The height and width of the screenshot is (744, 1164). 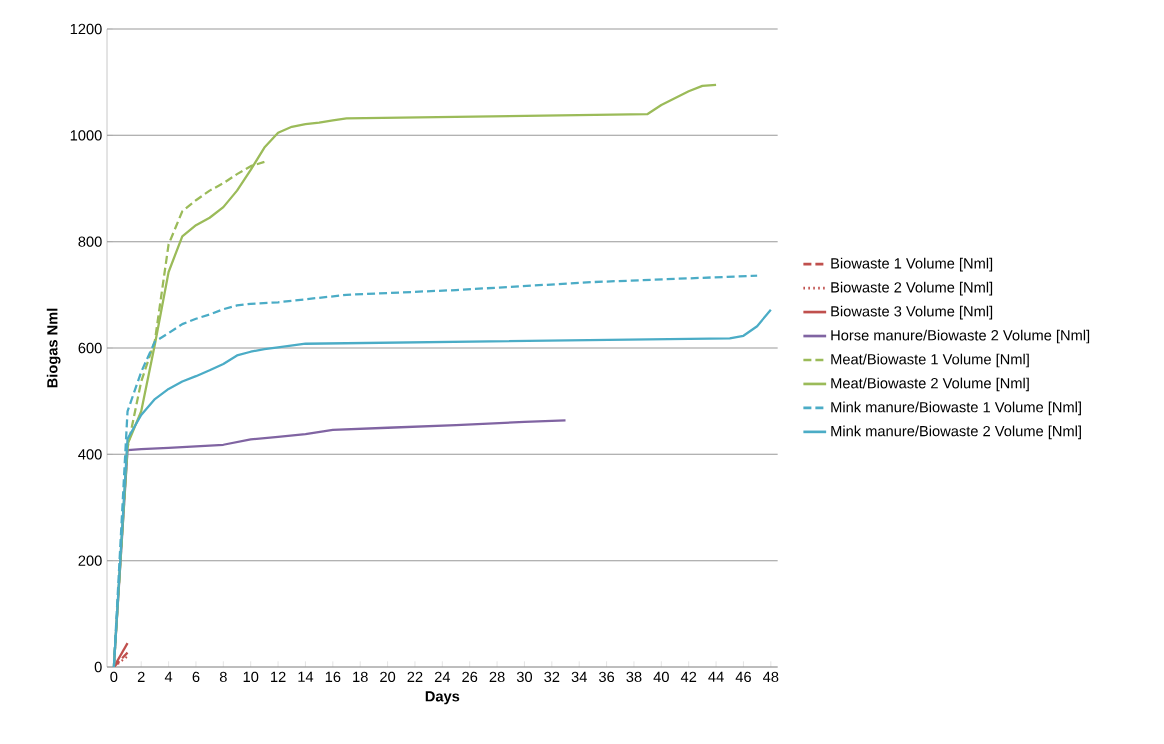 What do you see at coordinates (634, 677) in the screenshot?
I see `x-tick-label: 38` at bounding box center [634, 677].